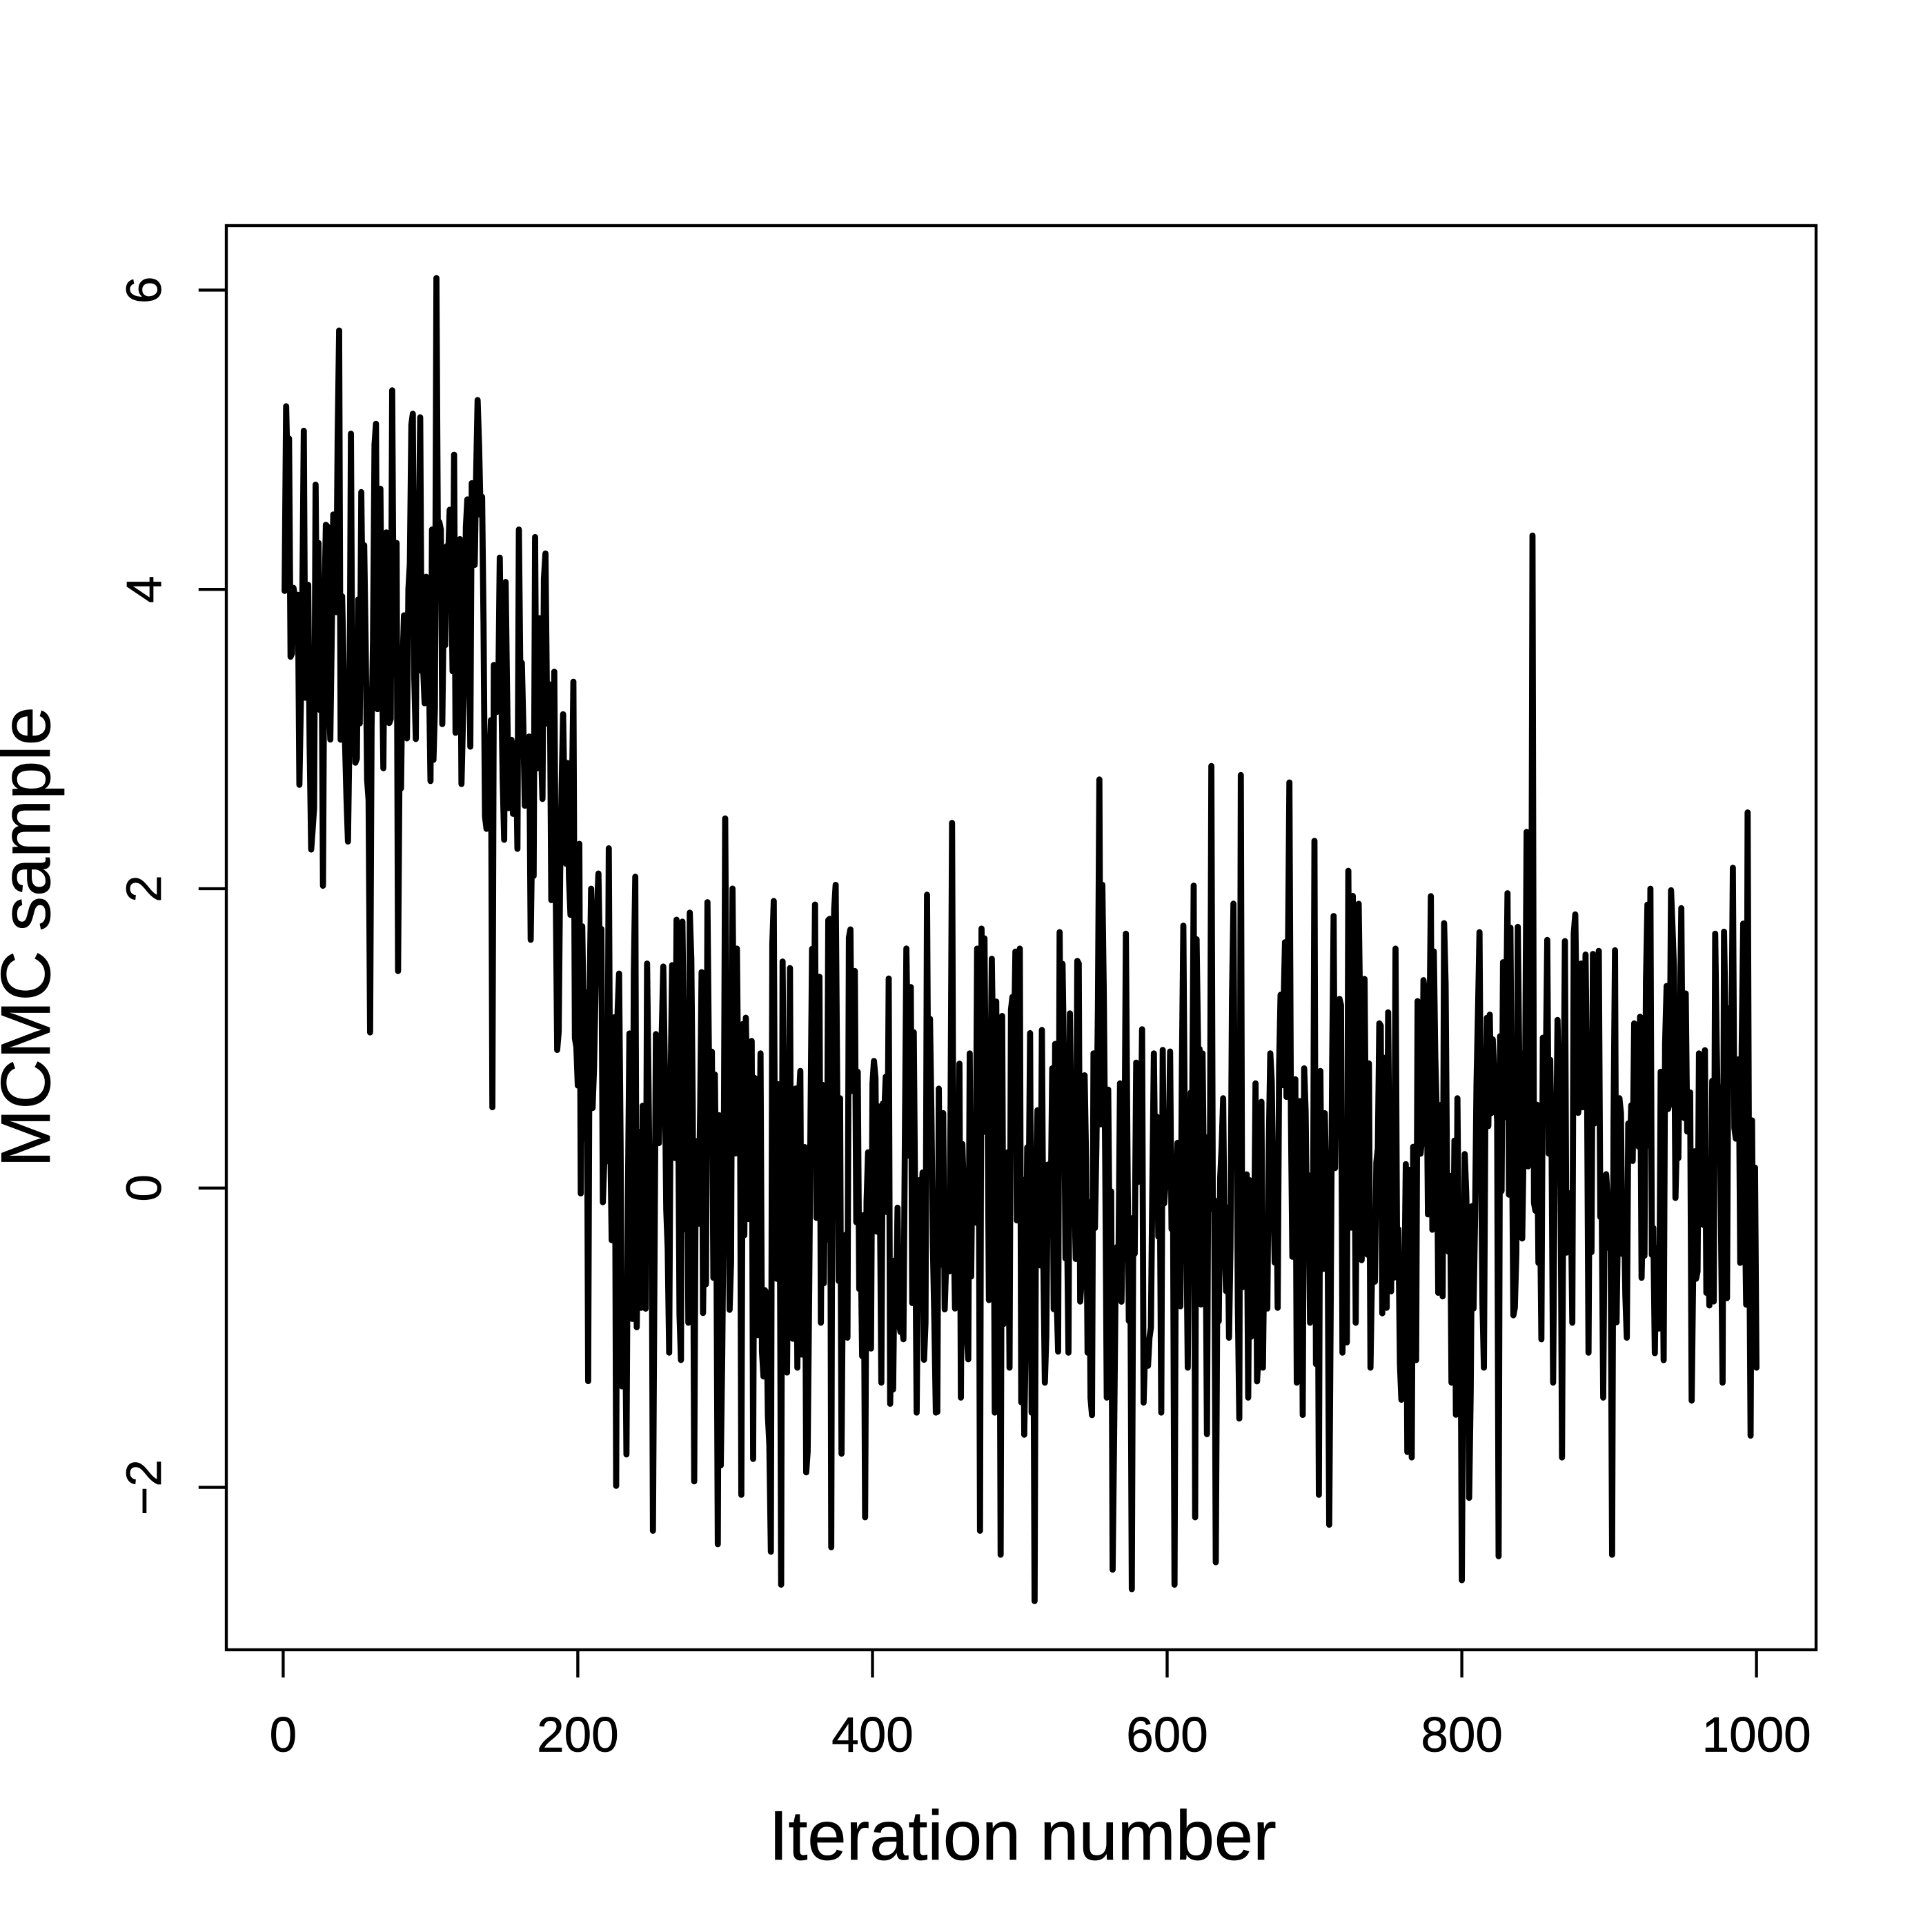  Describe the element at coordinates (144, 889) in the screenshot. I see `svg-text: 2` at that location.